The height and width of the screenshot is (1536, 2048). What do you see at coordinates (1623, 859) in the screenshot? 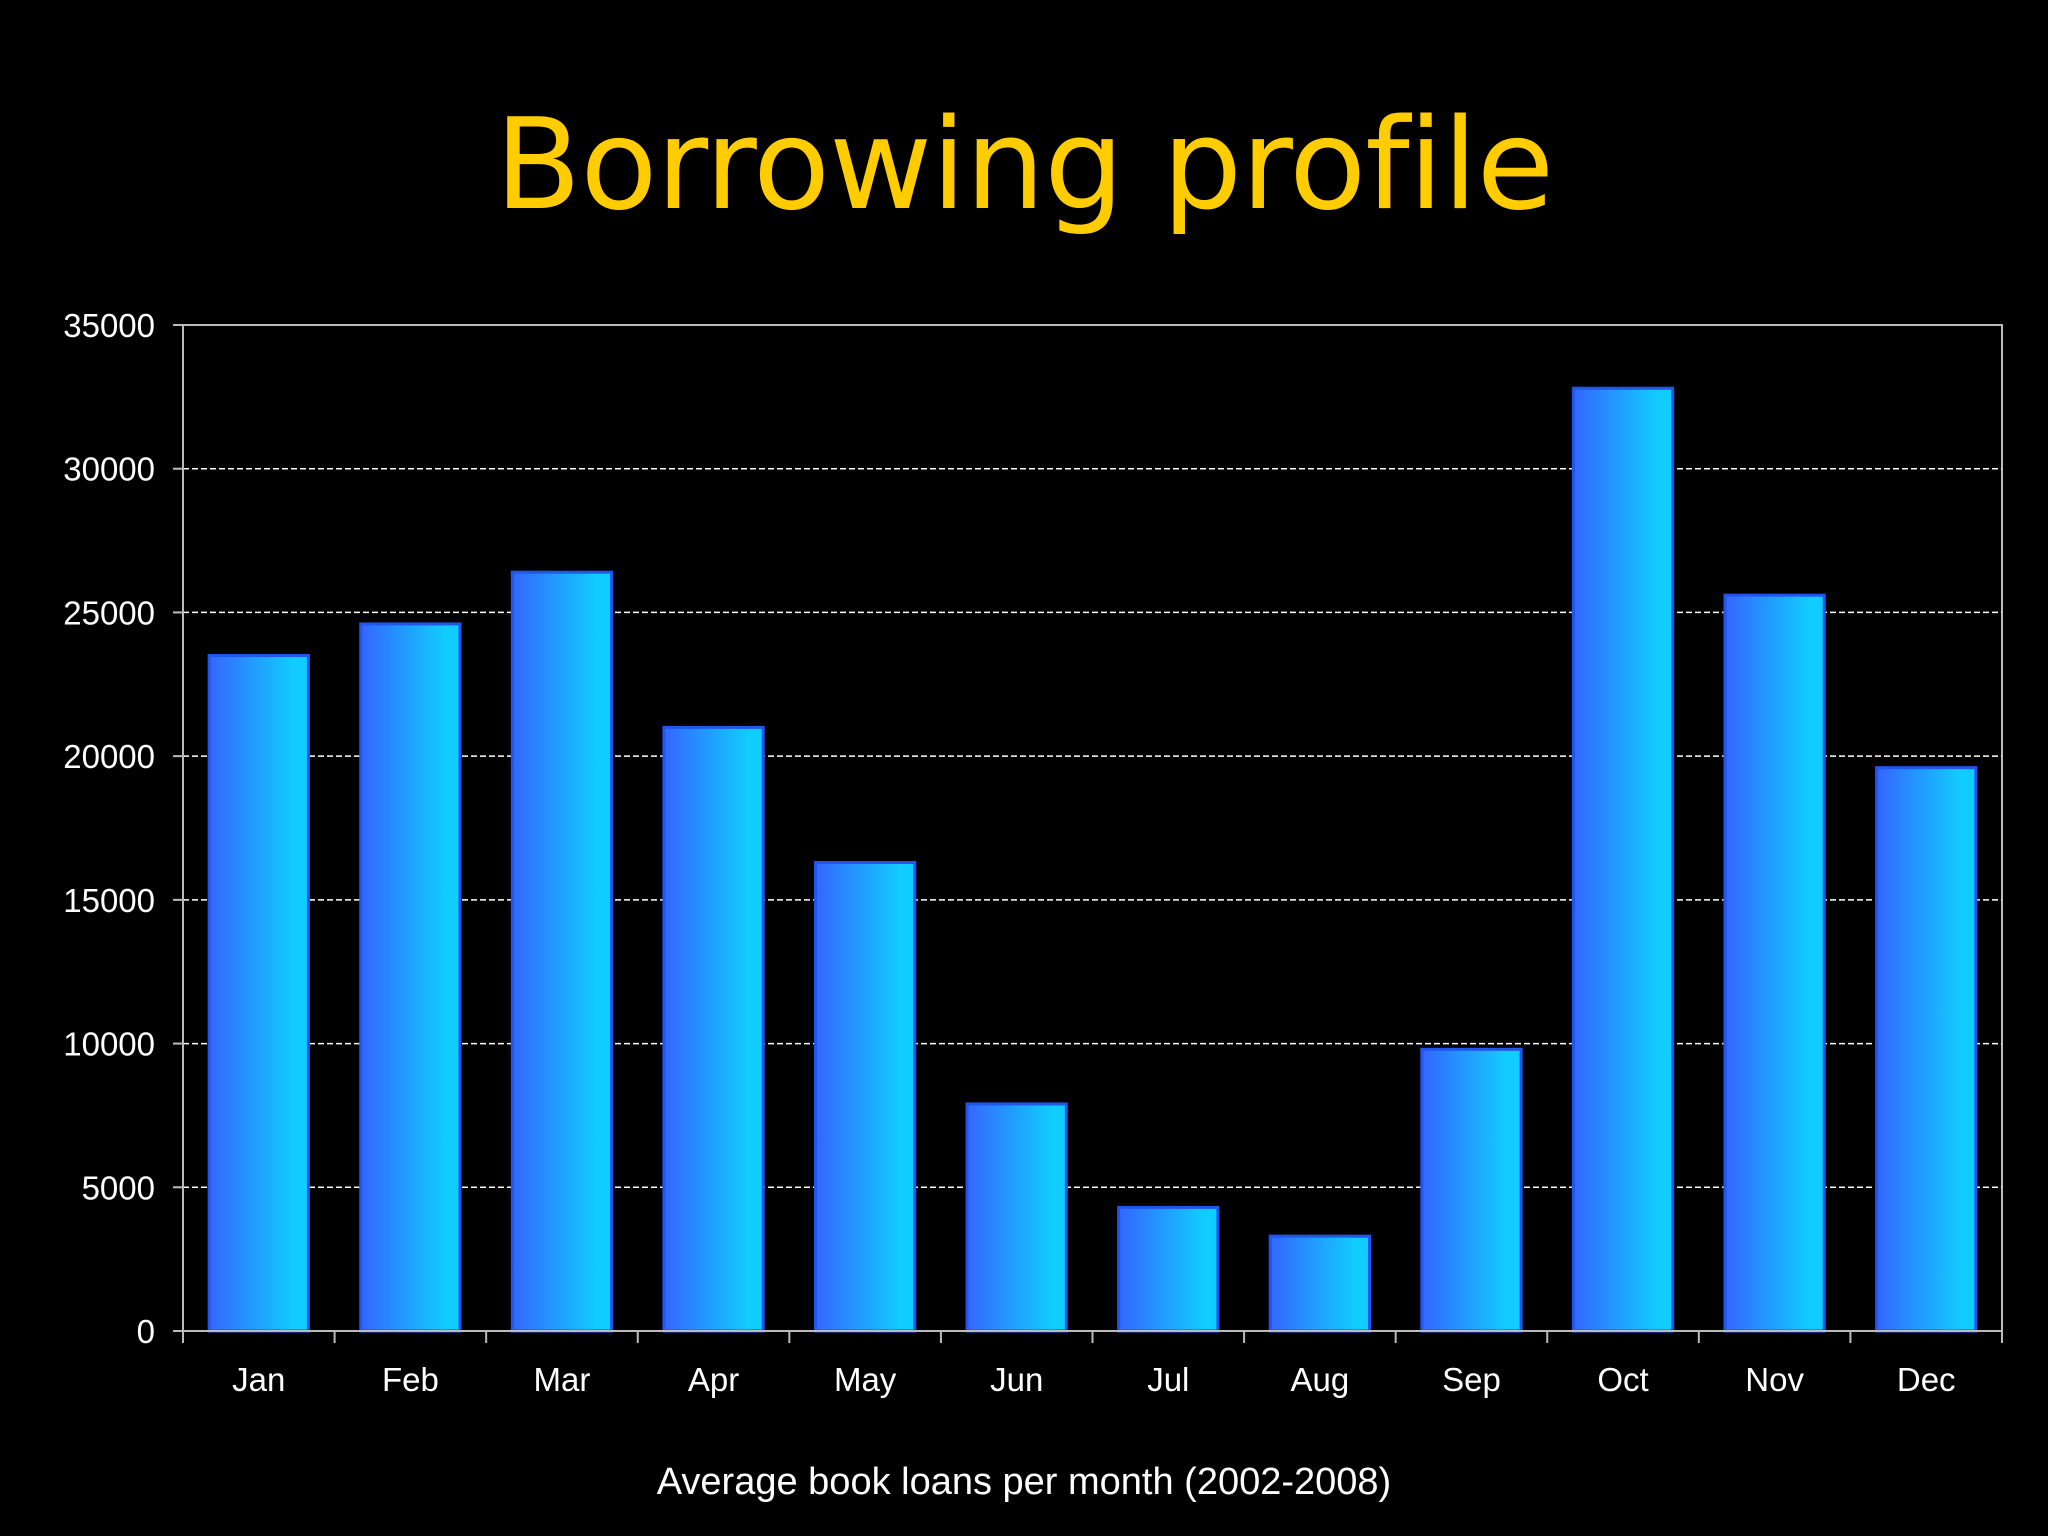
I see `bar-oct` at bounding box center [1623, 859].